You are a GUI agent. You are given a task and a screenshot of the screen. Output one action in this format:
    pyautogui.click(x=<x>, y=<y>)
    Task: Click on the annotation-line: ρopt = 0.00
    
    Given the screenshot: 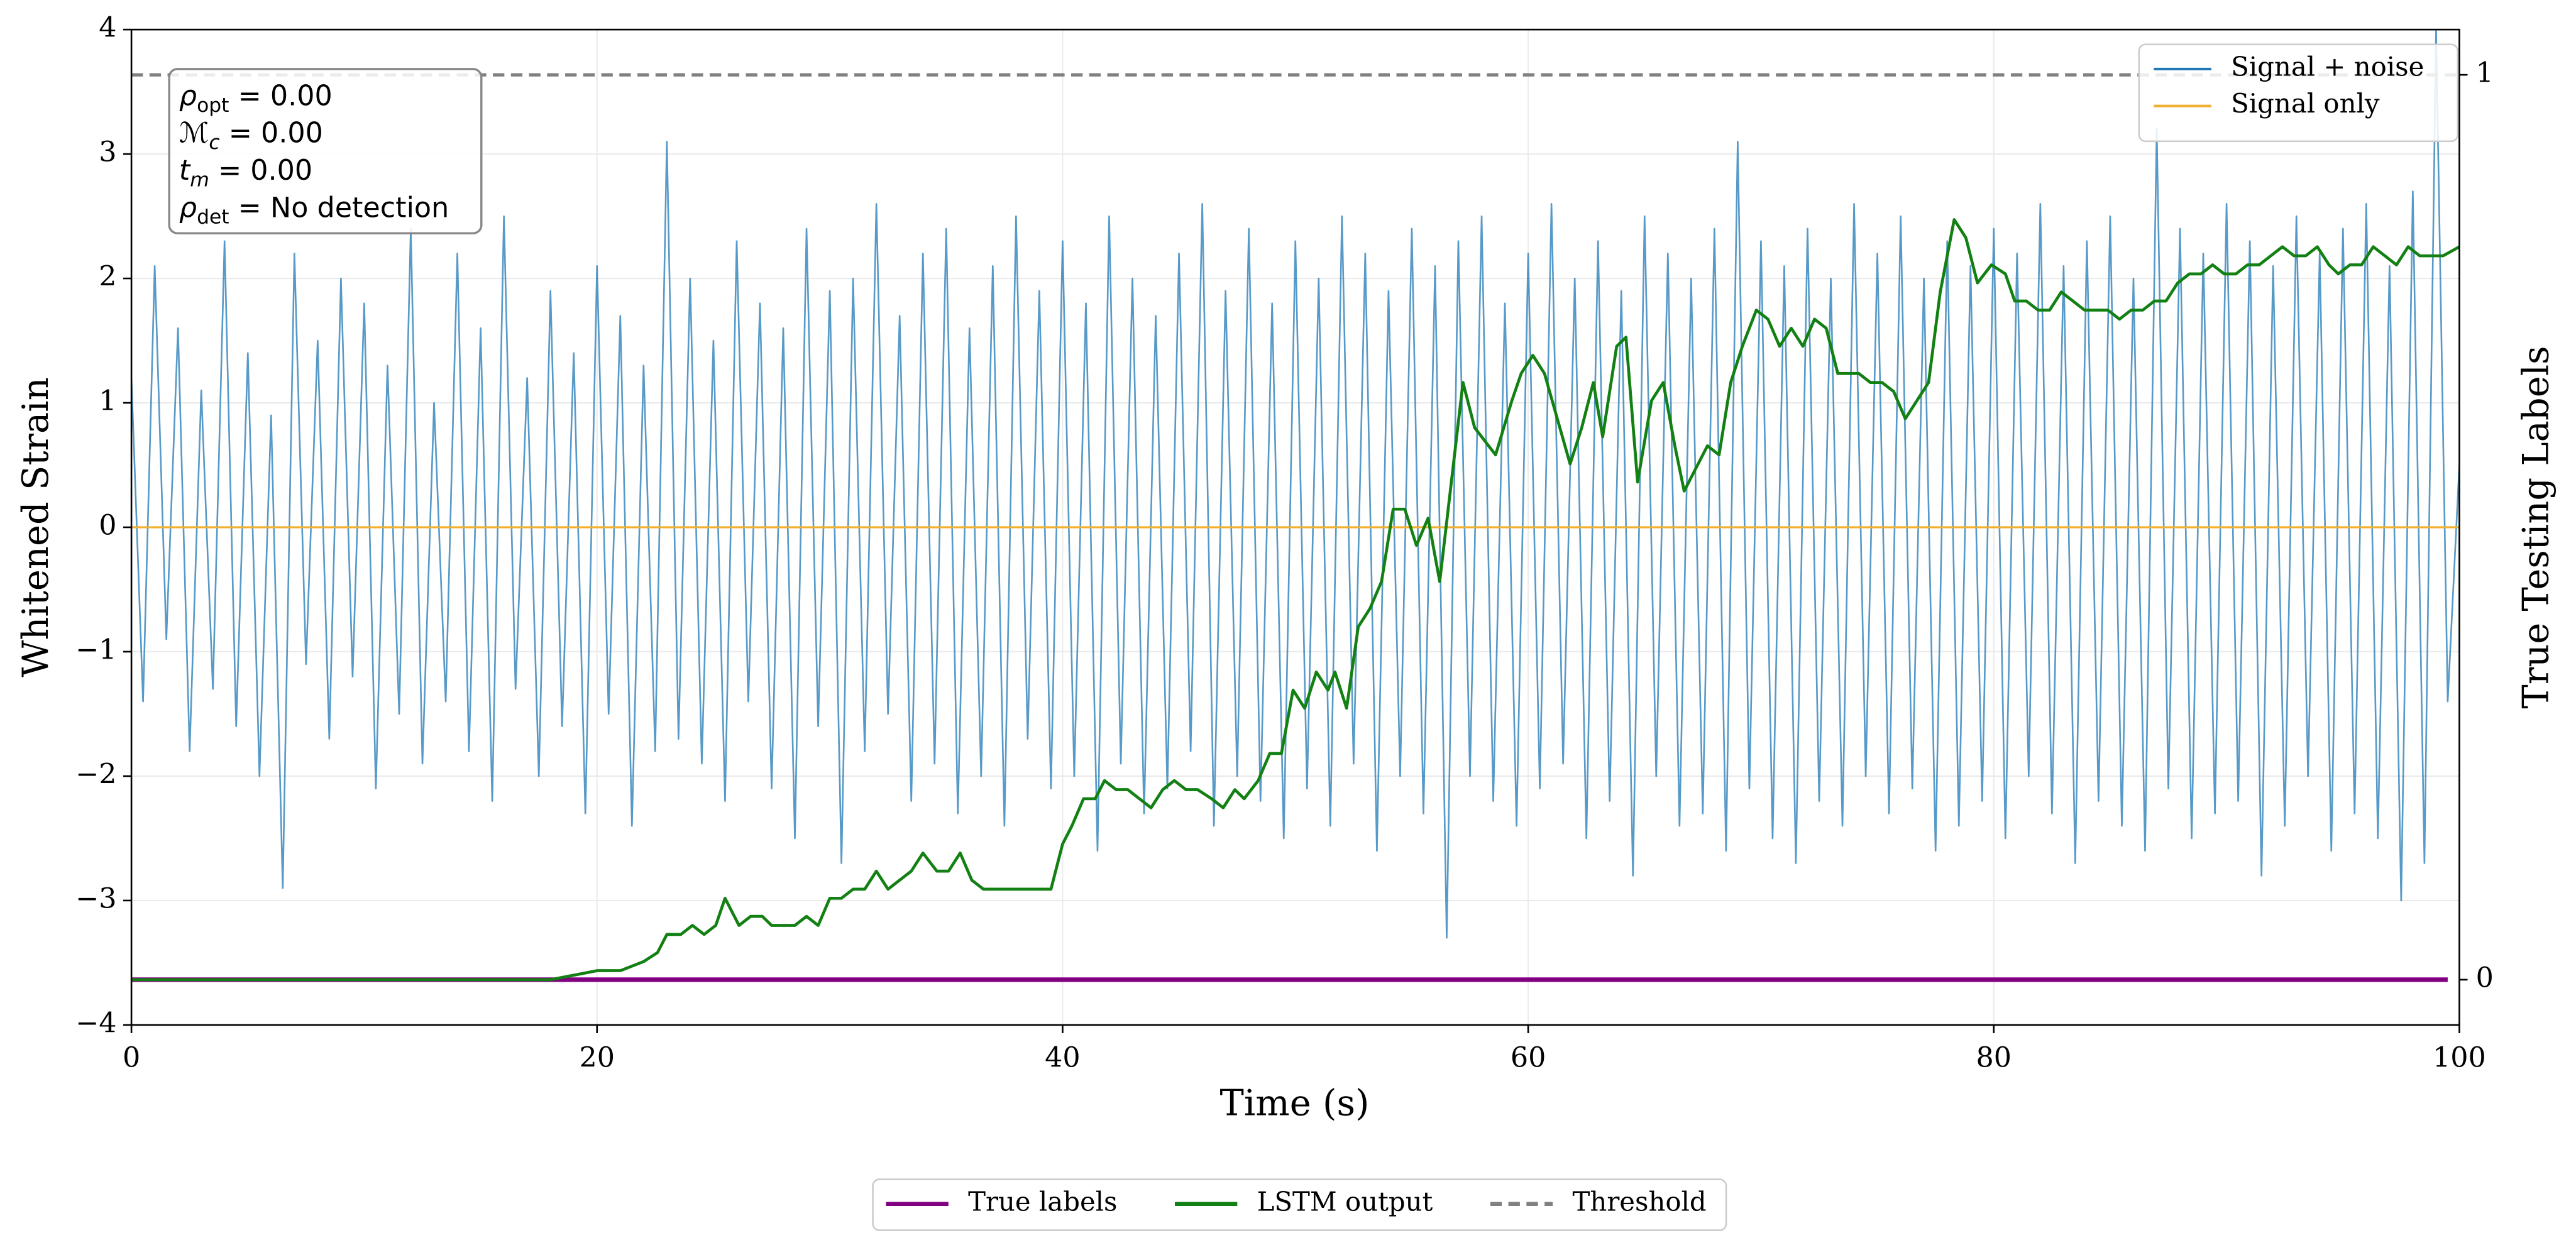 What is the action you would take?
    pyautogui.click(x=256, y=98)
    